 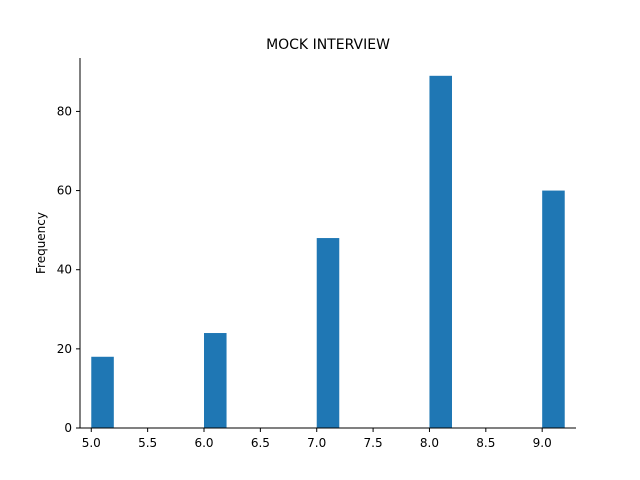 I want to click on x-tick-label: 8.0, so click(x=429, y=443).